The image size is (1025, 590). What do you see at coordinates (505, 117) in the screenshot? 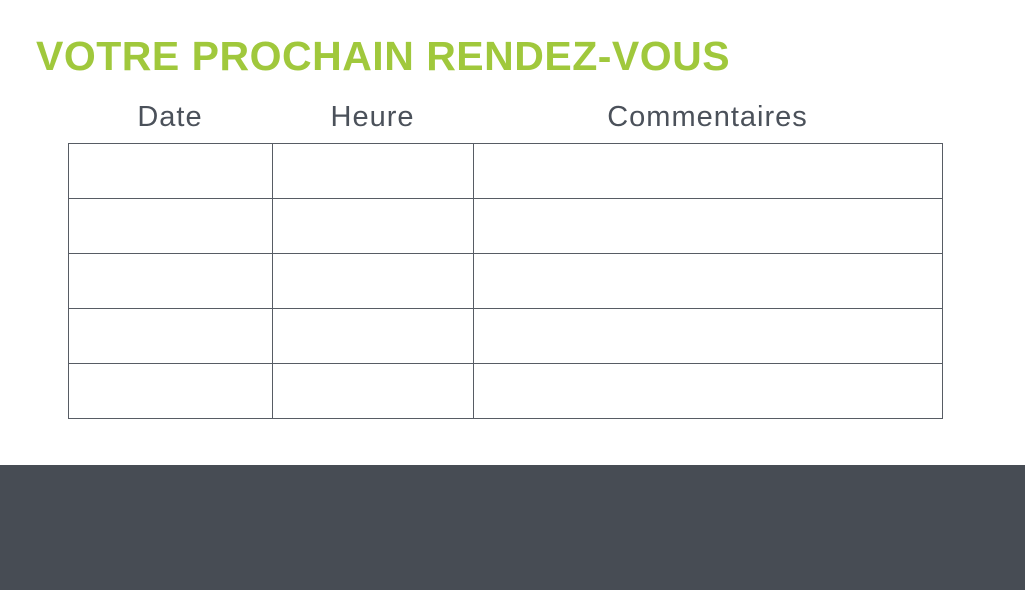
I see `table-column-headers: Date Heure Commentaires` at bounding box center [505, 117].